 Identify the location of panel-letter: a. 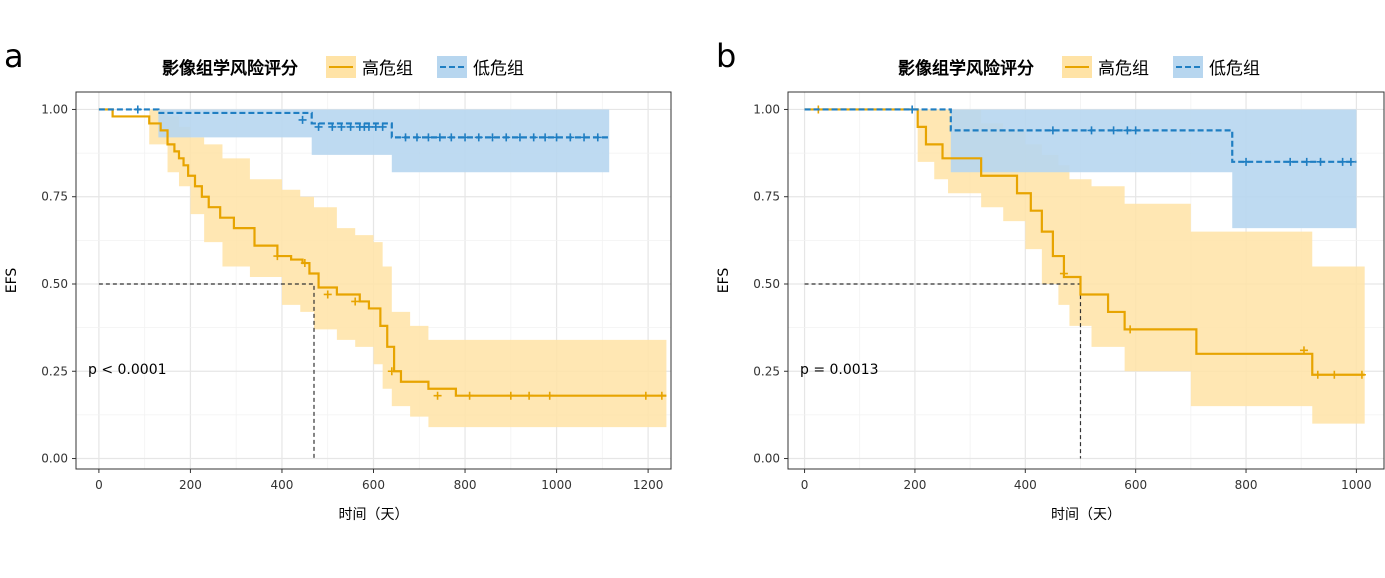
(14, 56).